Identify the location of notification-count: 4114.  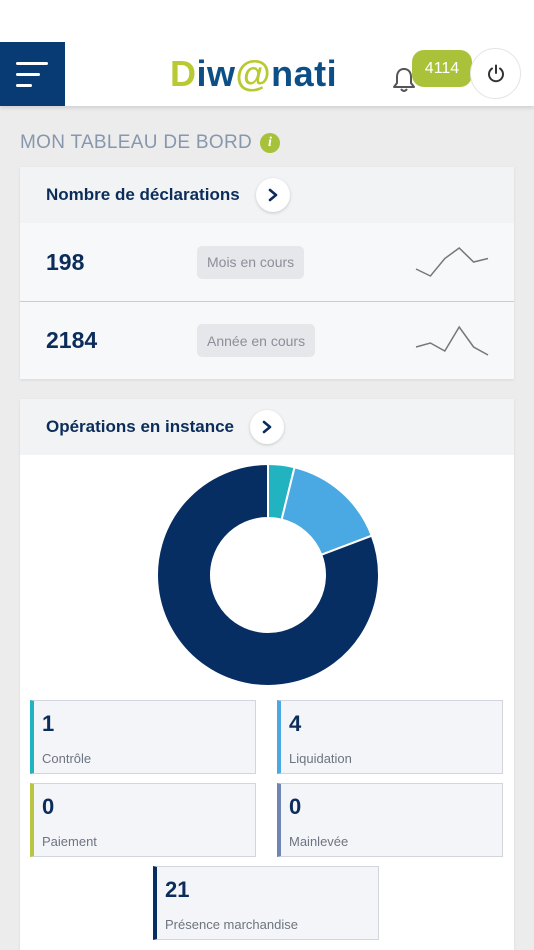
(442, 68).